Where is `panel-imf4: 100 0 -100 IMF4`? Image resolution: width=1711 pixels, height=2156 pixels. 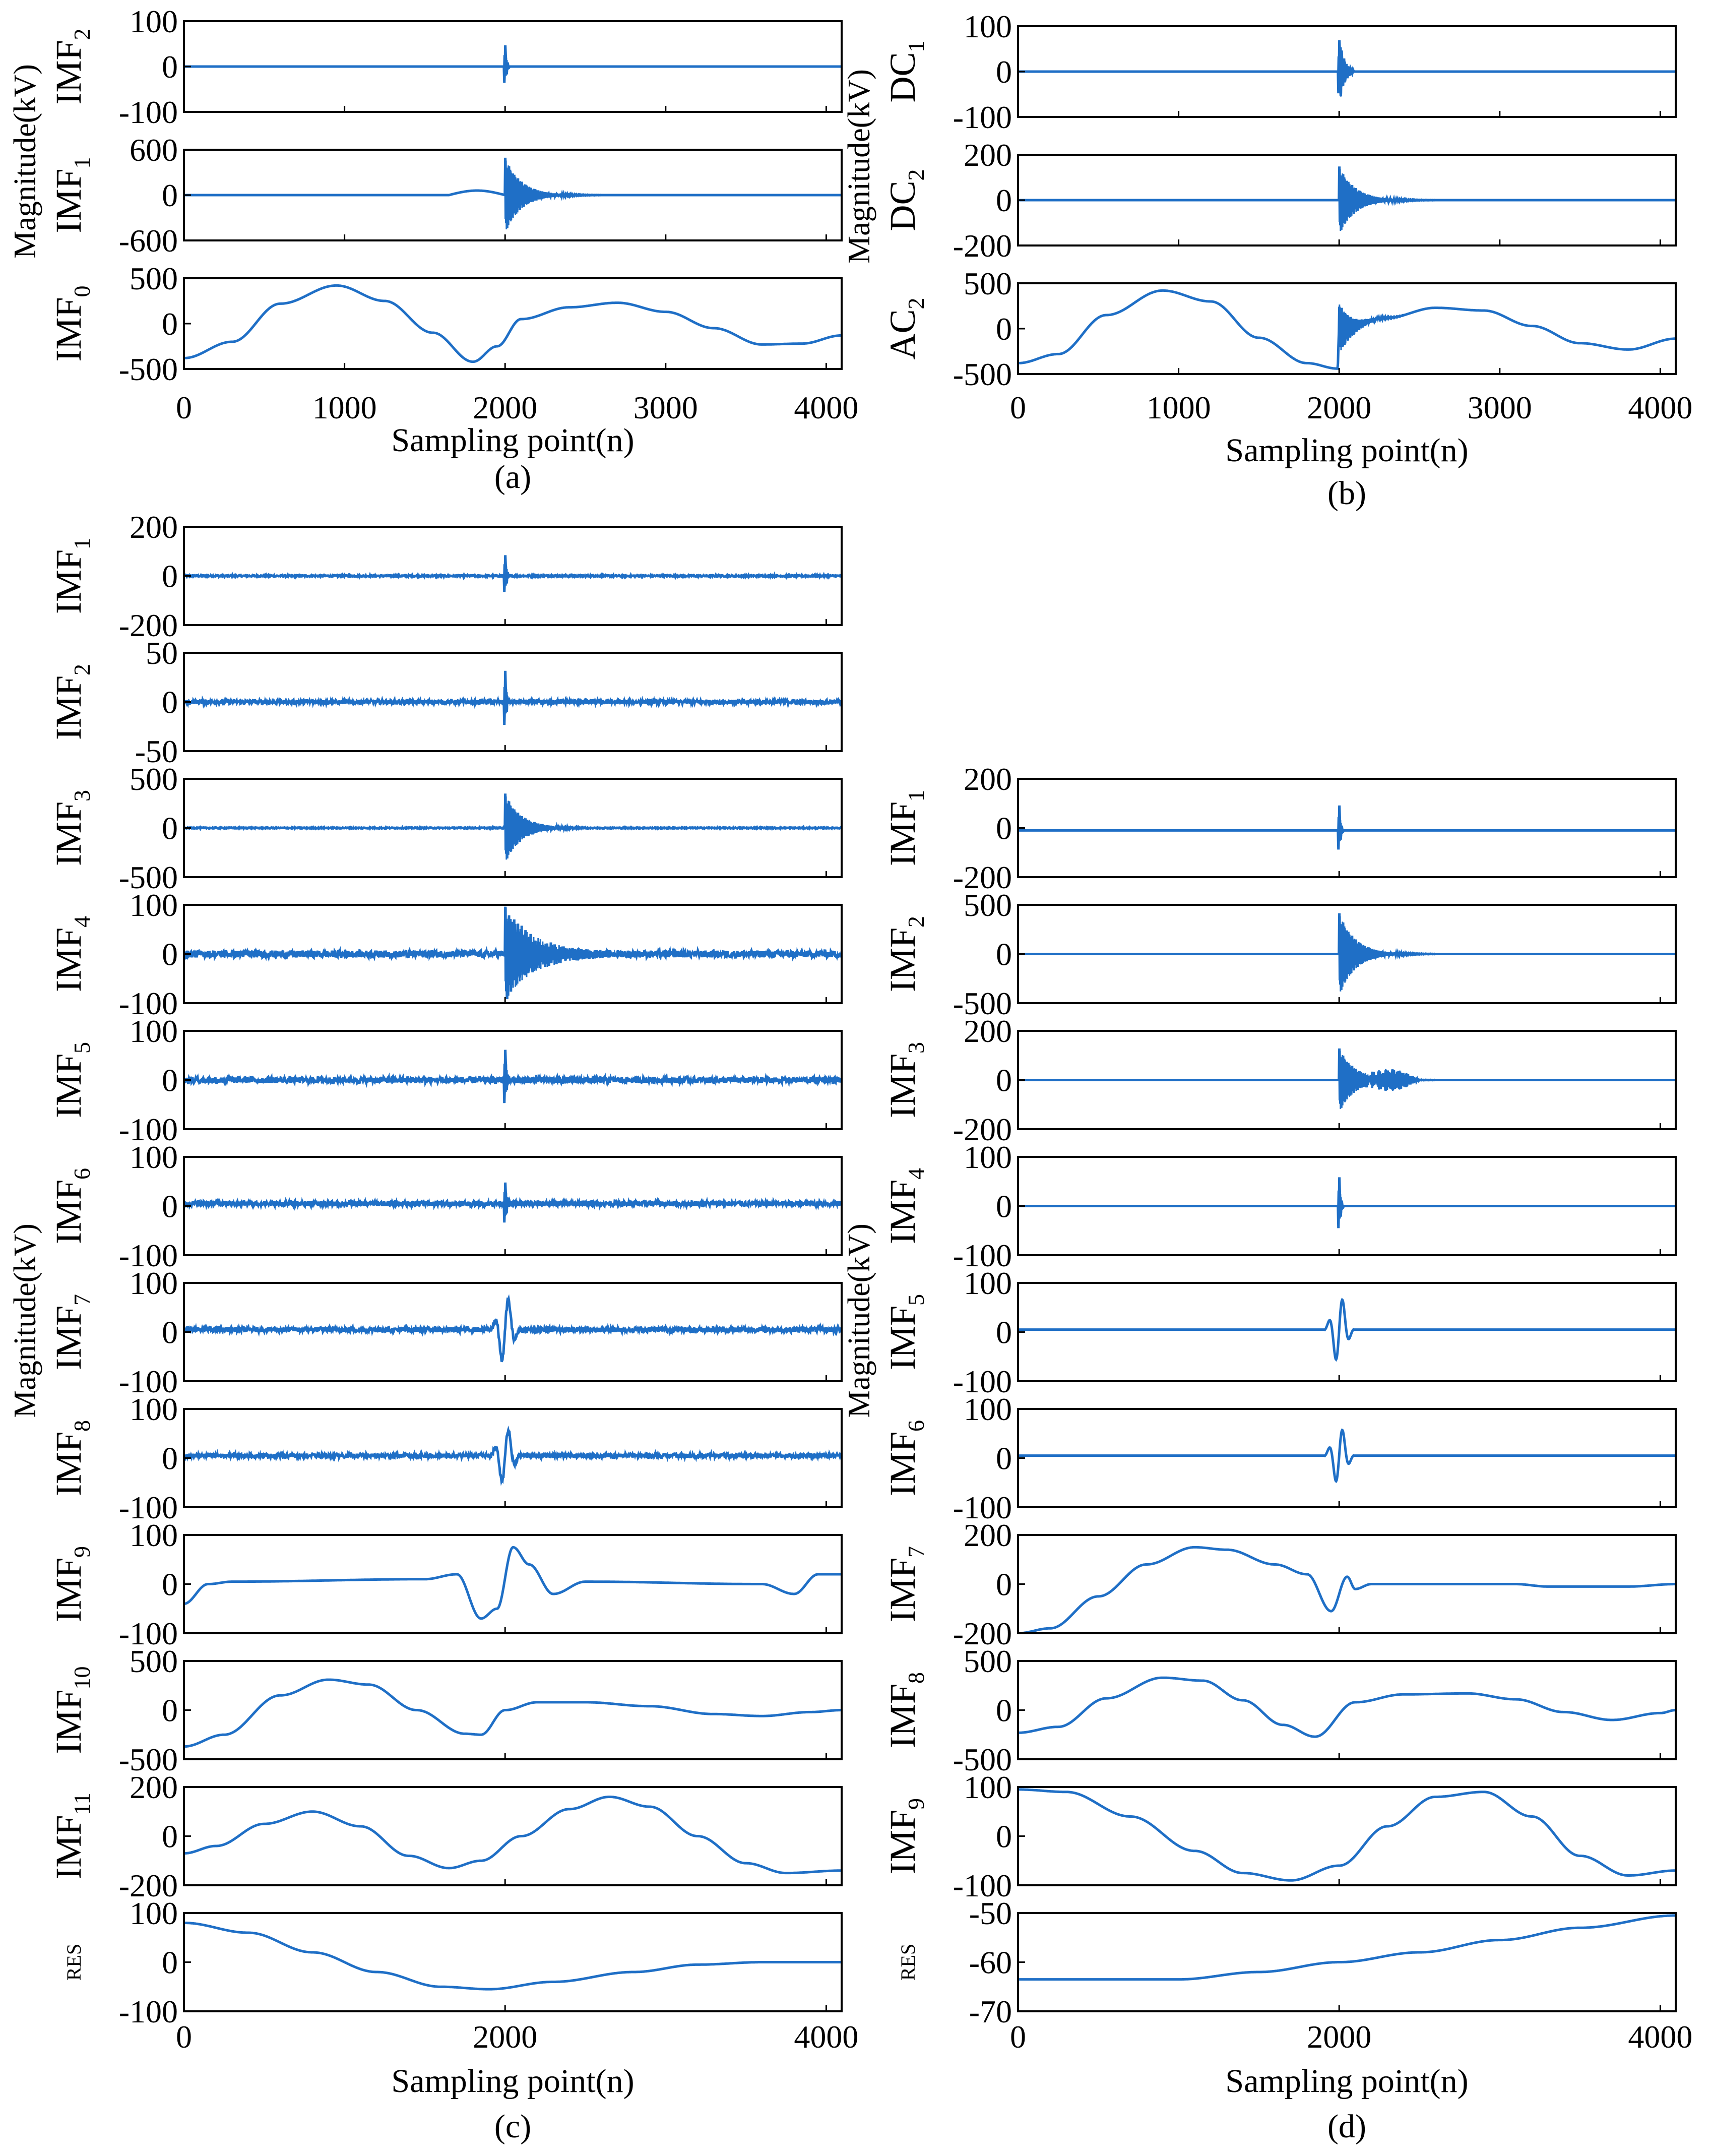
panel-imf4: 100 0 -100 IMF4 is located at coordinates (445, 954).